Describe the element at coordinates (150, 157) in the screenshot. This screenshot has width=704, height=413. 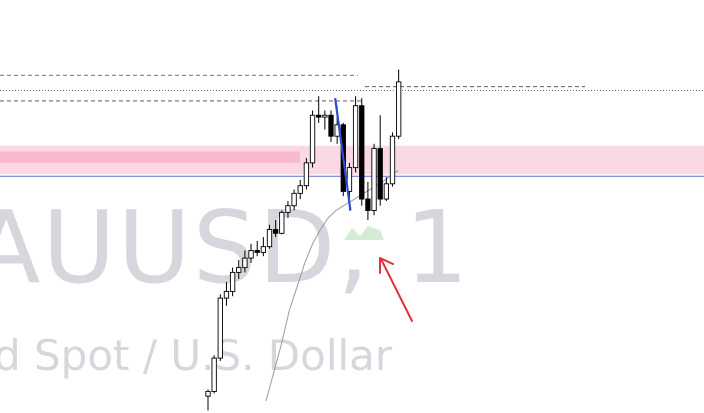
I see `zone-inner-band` at that location.